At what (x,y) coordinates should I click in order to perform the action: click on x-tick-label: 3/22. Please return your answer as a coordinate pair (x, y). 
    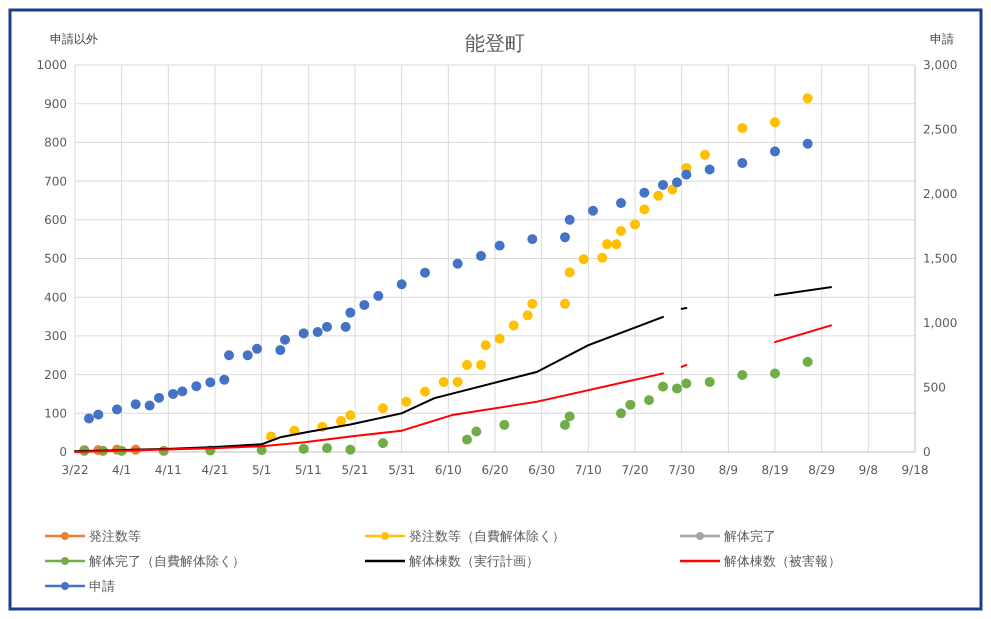
    Looking at the image, I should click on (75, 470).